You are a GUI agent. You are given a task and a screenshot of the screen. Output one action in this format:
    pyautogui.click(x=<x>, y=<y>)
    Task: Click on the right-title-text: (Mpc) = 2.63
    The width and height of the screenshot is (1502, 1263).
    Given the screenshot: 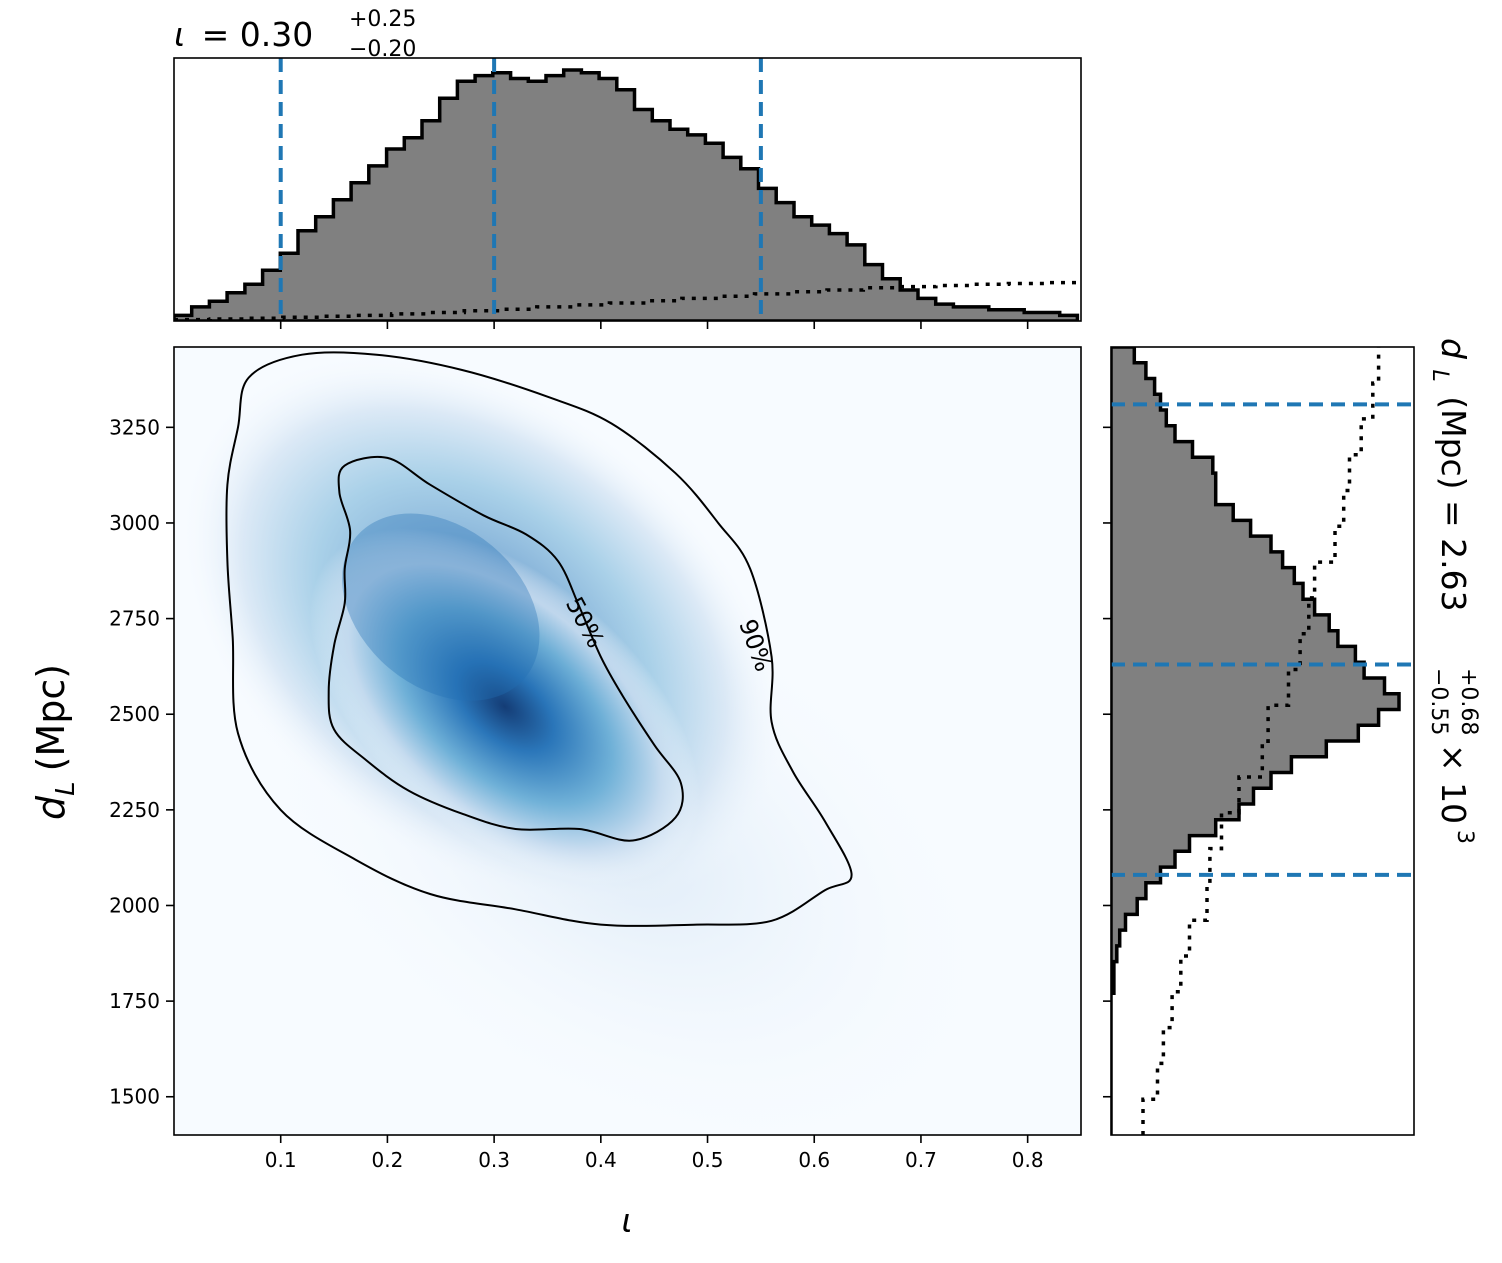 What is the action you would take?
    pyautogui.click(x=1453, y=503)
    